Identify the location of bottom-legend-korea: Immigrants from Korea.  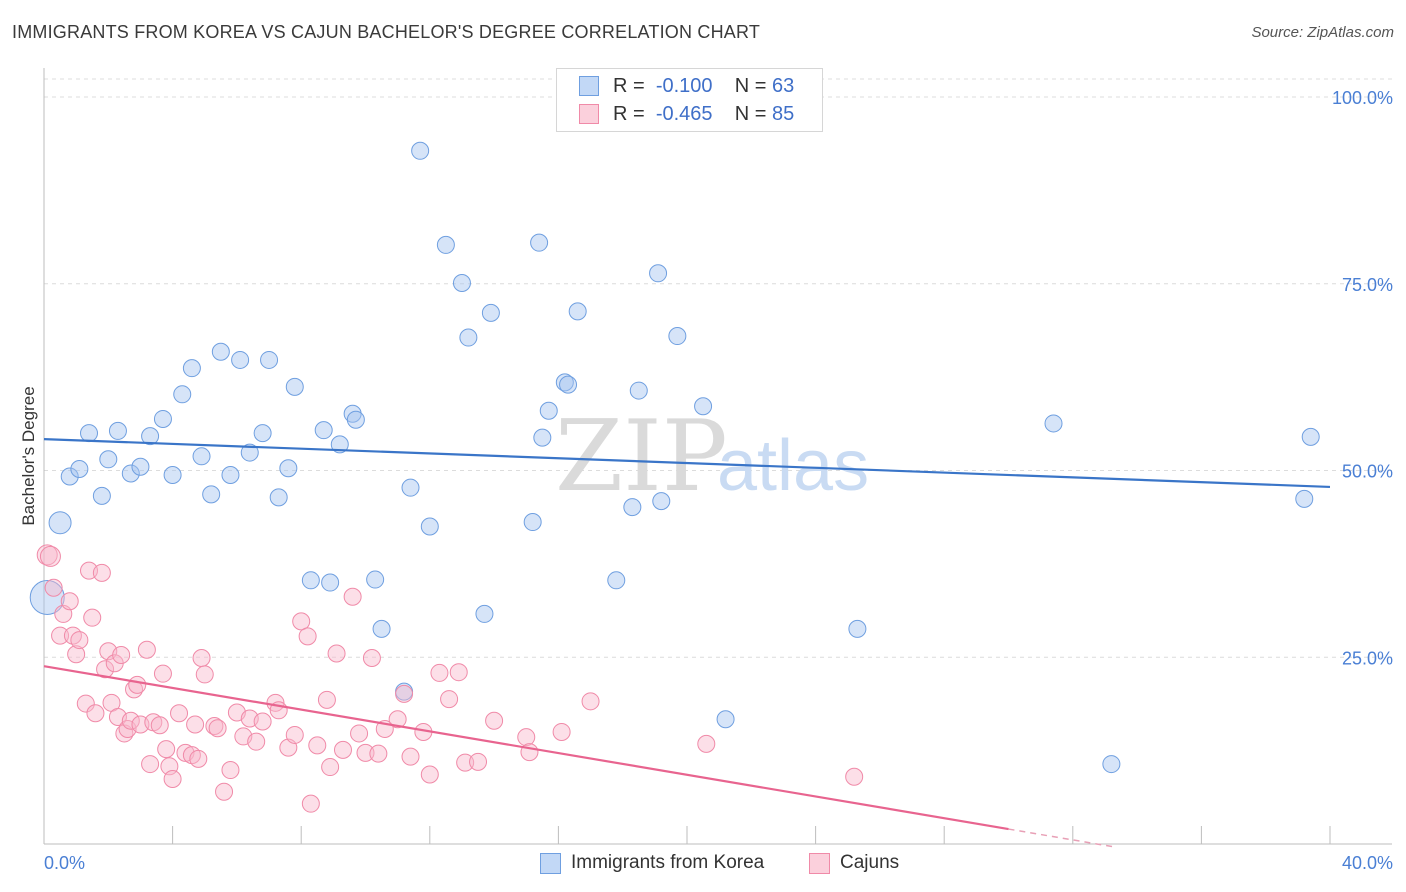
(652, 863).